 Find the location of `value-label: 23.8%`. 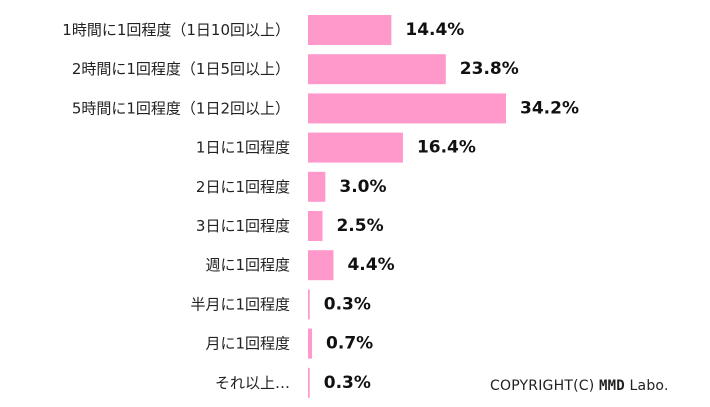

value-label: 23.8% is located at coordinates (489, 69).